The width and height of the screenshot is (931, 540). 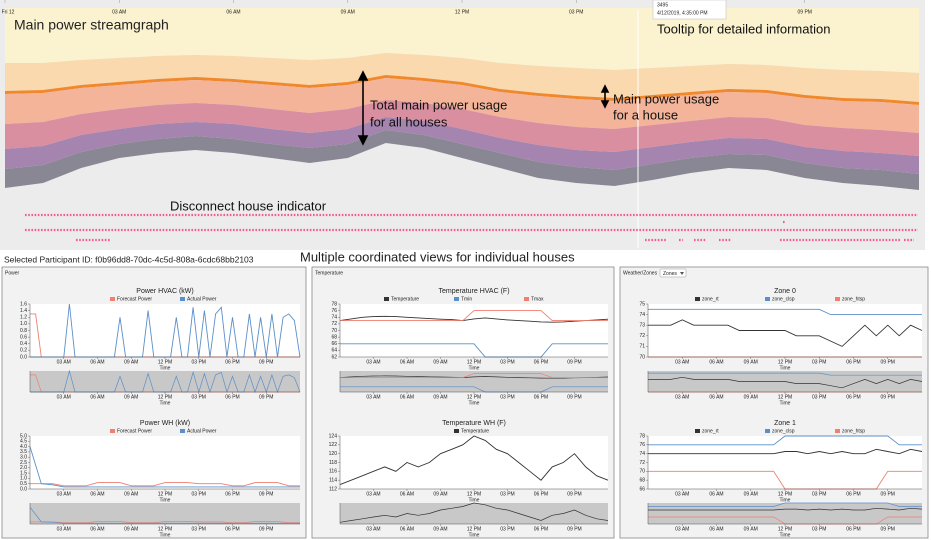 What do you see at coordinates (334, 311) in the screenshot?
I see `y-tick-label: 76` at bounding box center [334, 311].